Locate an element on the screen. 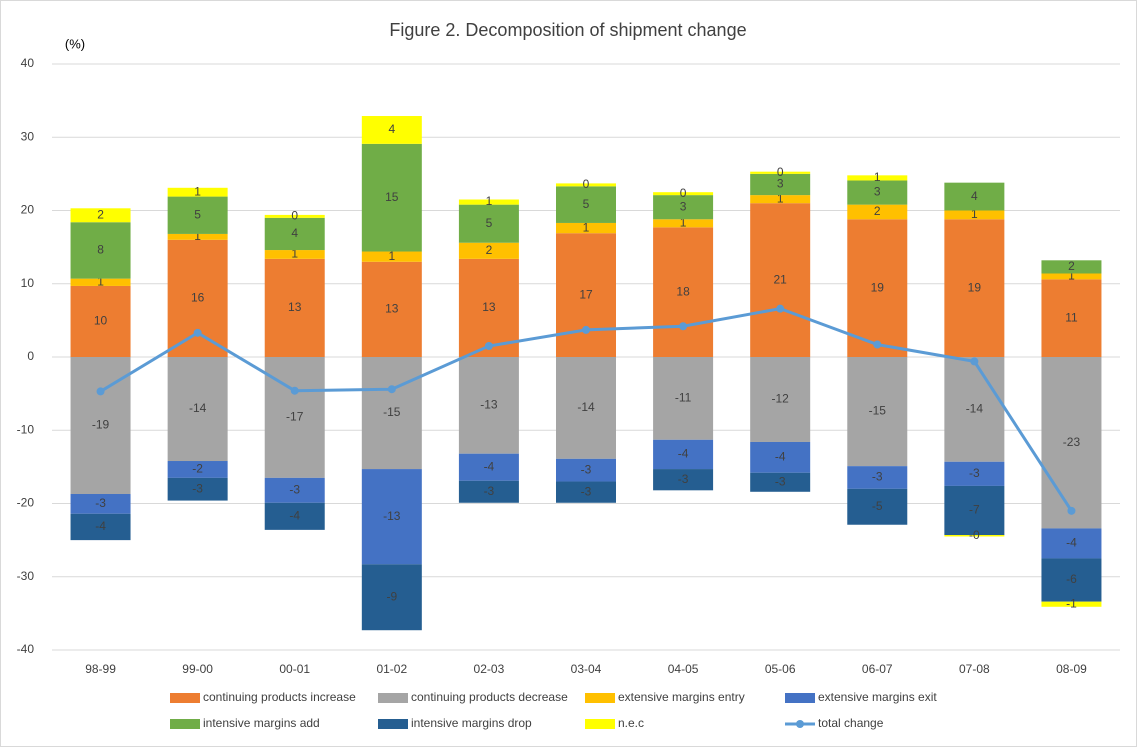  x-tick-label: 06-07 is located at coordinates (877, 669).